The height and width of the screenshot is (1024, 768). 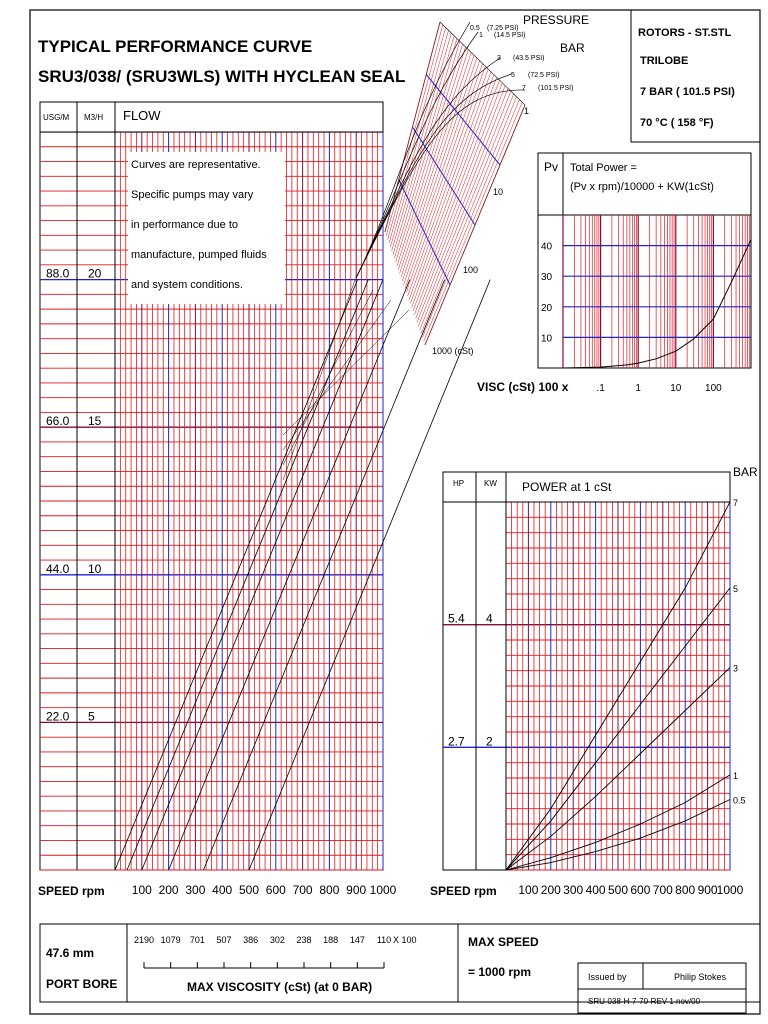 I want to click on flow-usgm-tick: 22.0, so click(x=58, y=716).